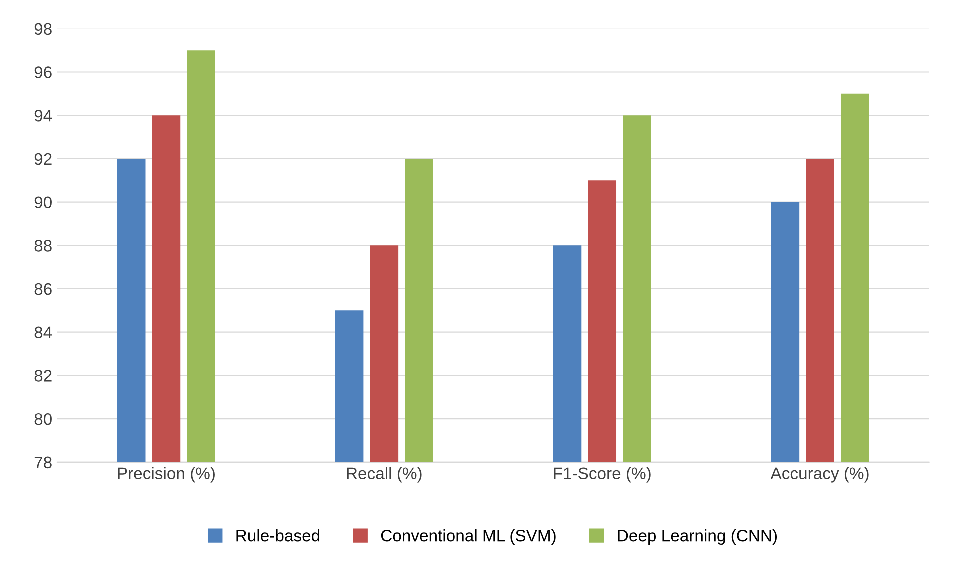 The width and height of the screenshot is (958, 578). What do you see at coordinates (278, 536) in the screenshot?
I see `legend-label: Rule-based` at bounding box center [278, 536].